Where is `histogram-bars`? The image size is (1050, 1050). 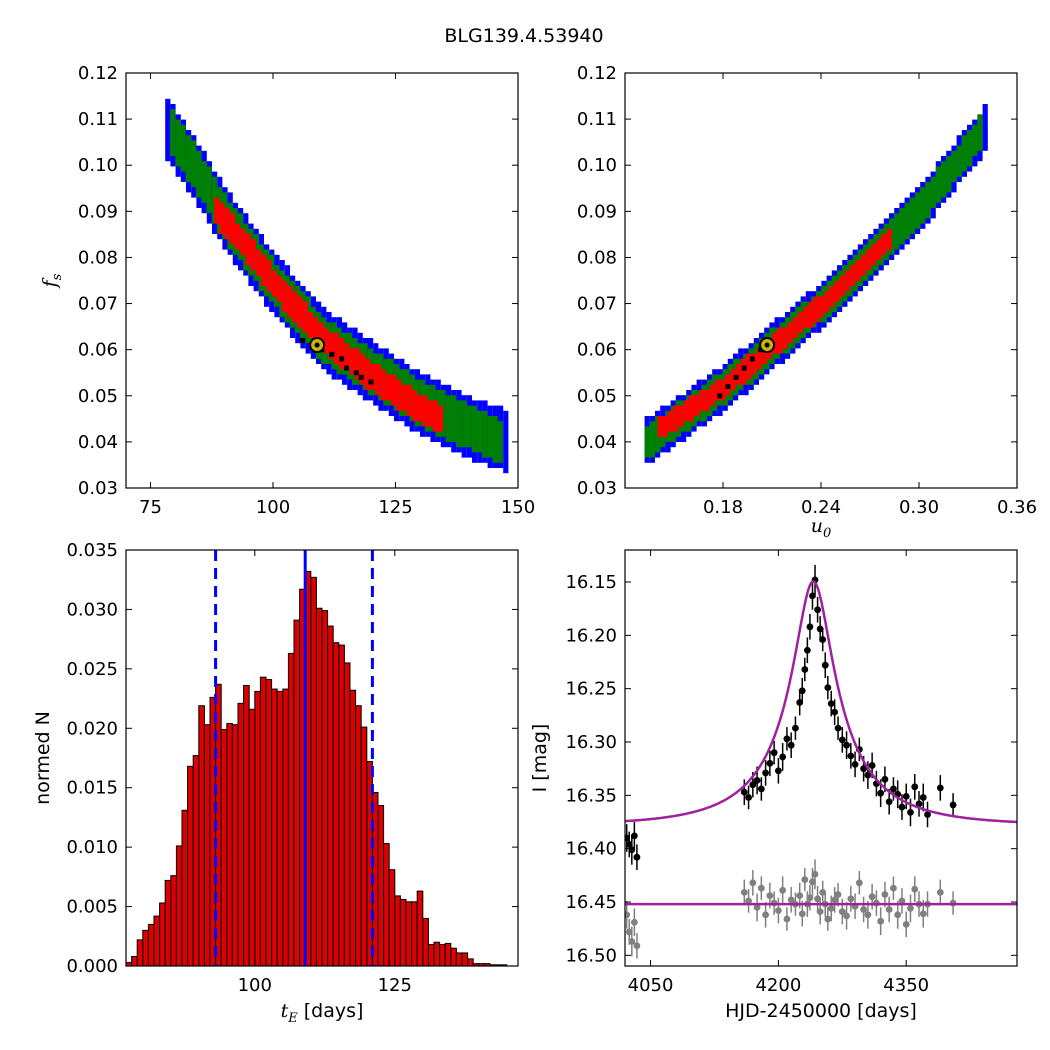
histogram-bars is located at coordinates (316, 768).